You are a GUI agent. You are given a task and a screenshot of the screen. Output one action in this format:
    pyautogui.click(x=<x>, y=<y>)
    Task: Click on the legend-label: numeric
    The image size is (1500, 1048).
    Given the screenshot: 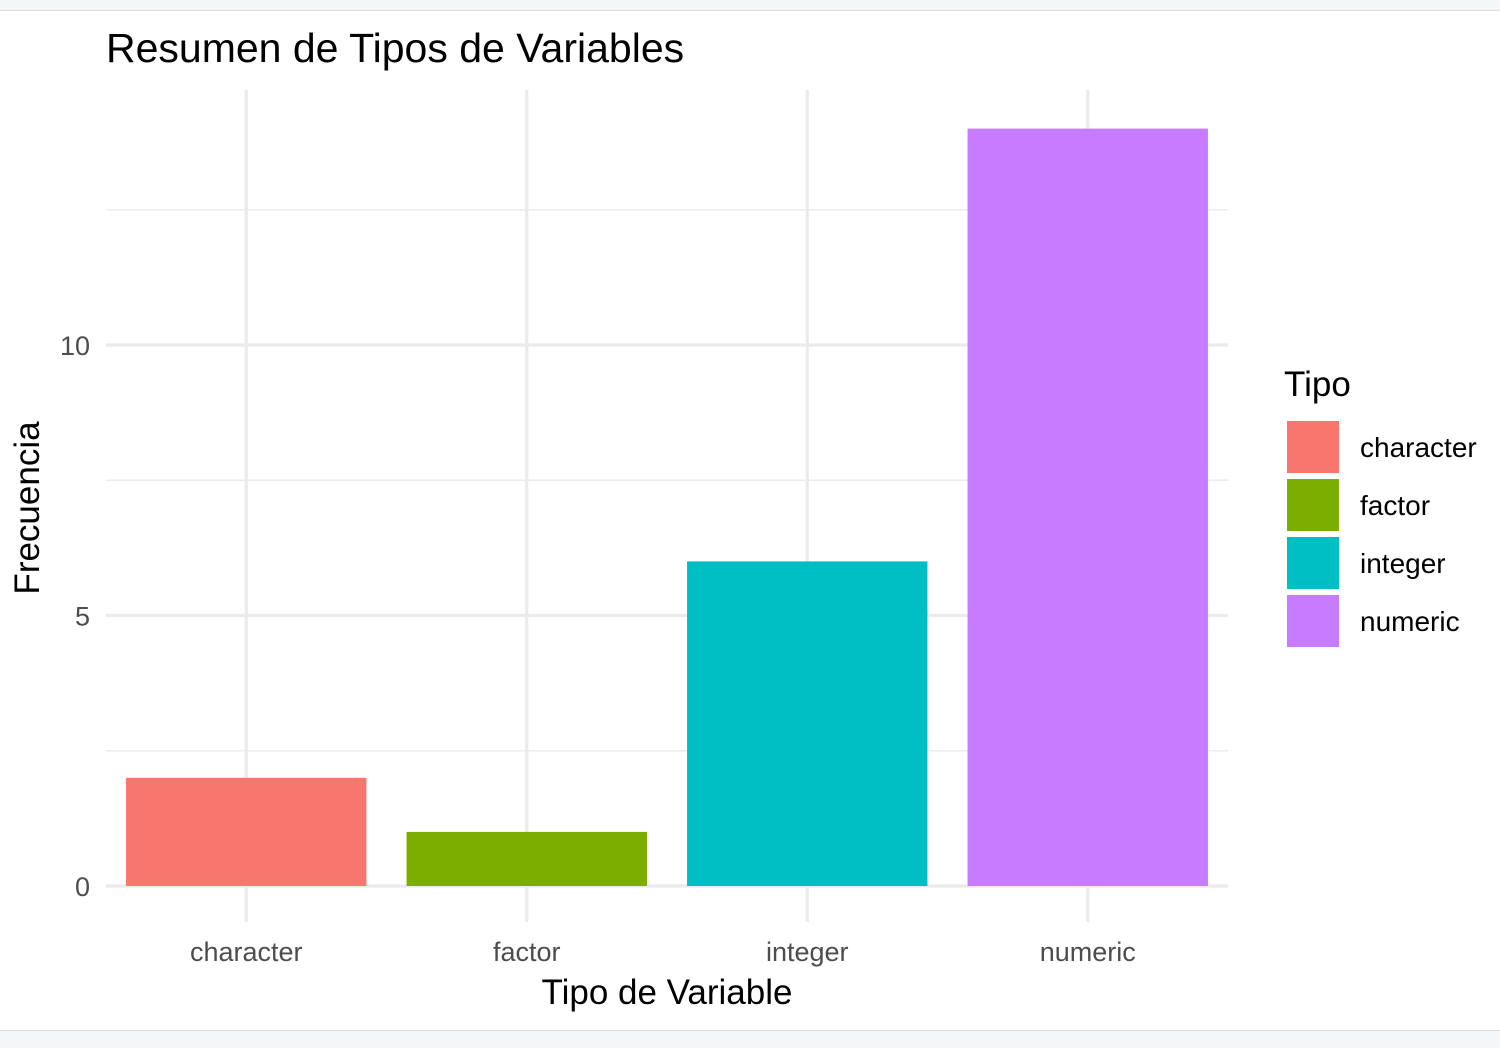 What is the action you would take?
    pyautogui.click(x=1410, y=621)
    